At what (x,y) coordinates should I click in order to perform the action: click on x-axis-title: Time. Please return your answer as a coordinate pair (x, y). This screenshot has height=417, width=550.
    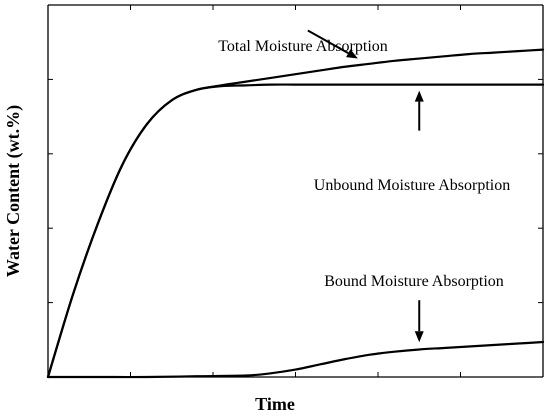
    Looking at the image, I should click on (275, 404).